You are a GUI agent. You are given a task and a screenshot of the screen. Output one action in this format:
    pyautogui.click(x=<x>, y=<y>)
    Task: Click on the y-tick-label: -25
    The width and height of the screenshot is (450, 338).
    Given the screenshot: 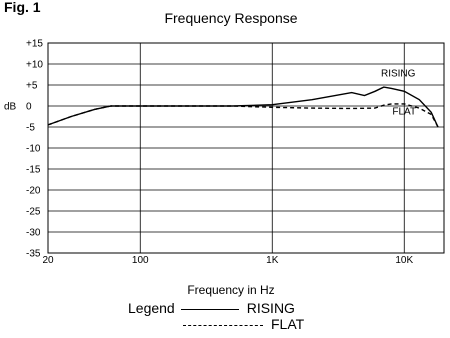 What is the action you would take?
    pyautogui.click(x=33, y=212)
    